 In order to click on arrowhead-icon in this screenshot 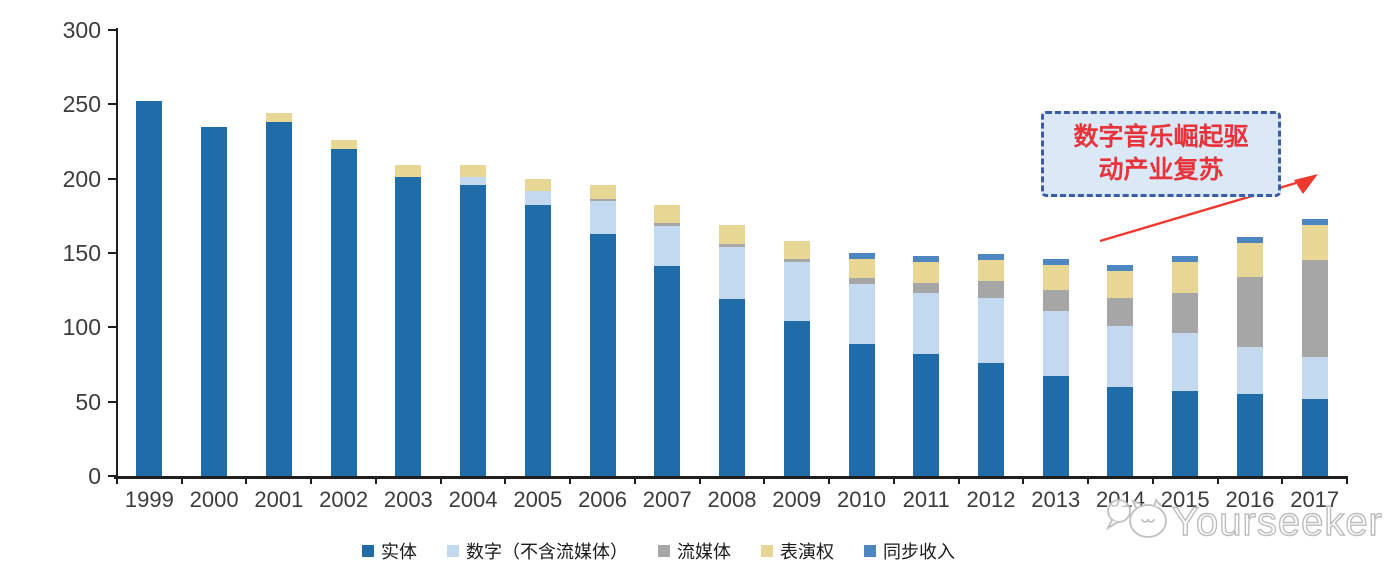, I will do `click(1306, 184)`.